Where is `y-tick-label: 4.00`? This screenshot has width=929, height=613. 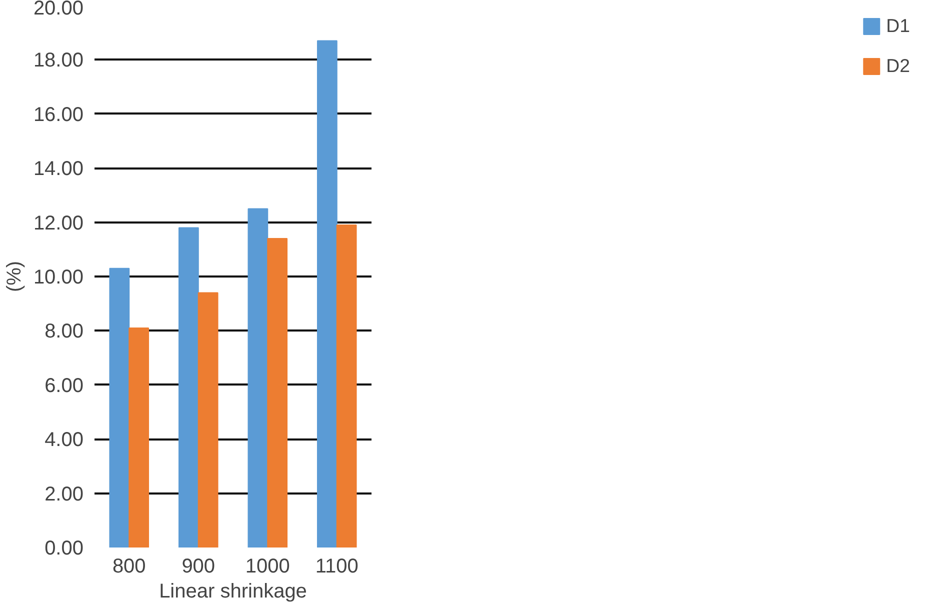
y-tick-label: 4.00 is located at coordinates (64, 440).